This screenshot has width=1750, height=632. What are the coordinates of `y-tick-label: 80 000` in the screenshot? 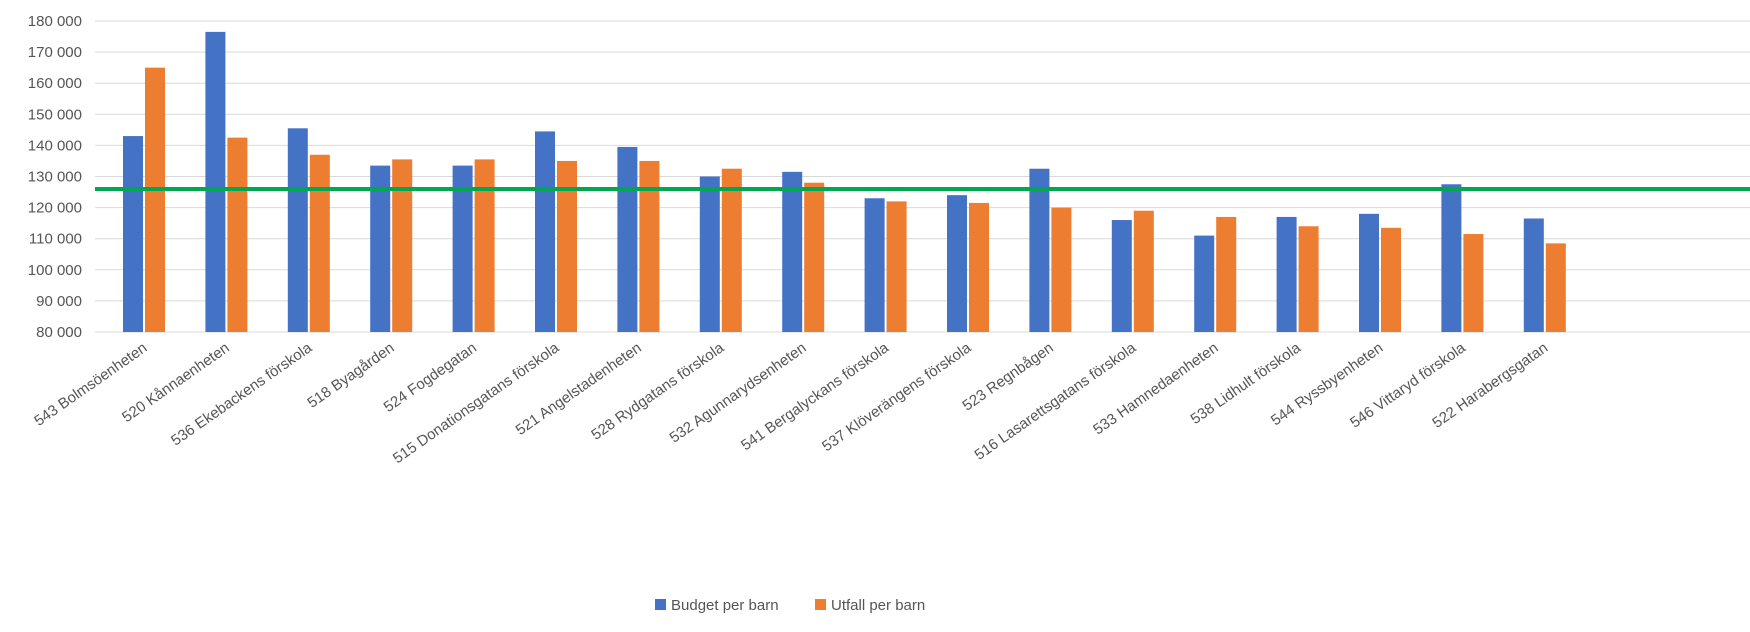 It's located at (59, 332).